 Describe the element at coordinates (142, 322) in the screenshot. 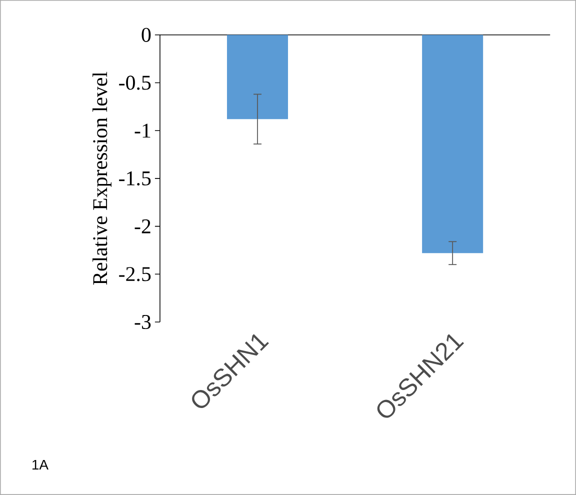

I see `y-tick-label: -3` at that location.